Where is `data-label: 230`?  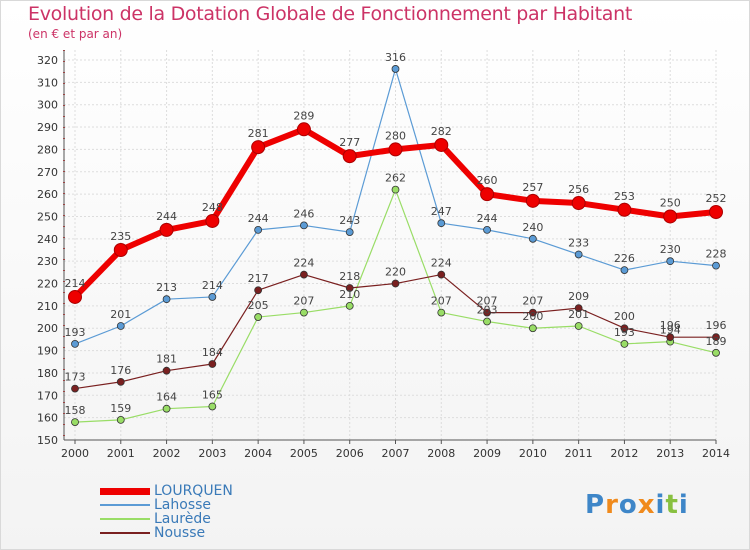 data-label: 230 is located at coordinates (670, 249).